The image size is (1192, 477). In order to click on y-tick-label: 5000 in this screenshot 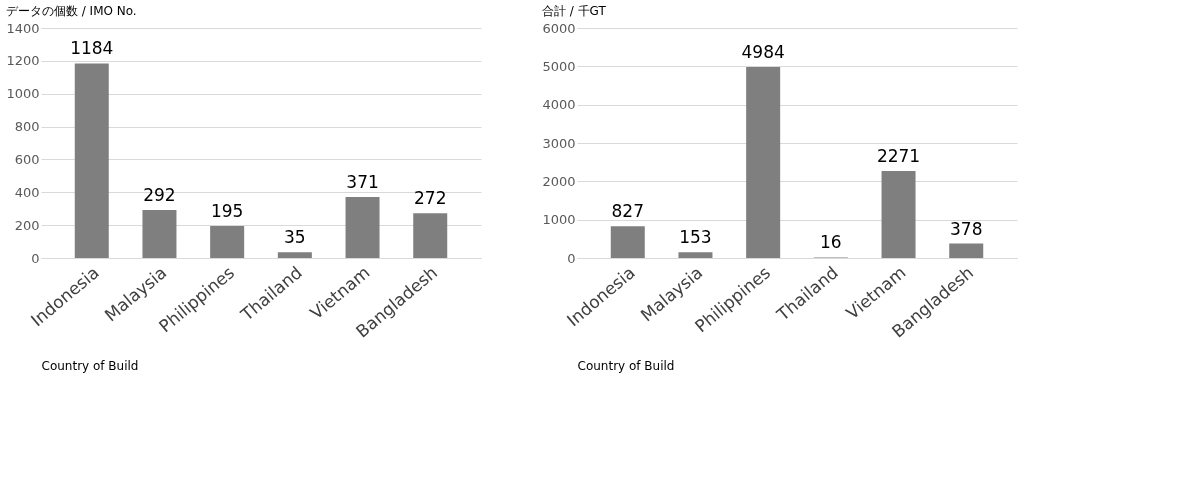, I will do `click(559, 66)`.